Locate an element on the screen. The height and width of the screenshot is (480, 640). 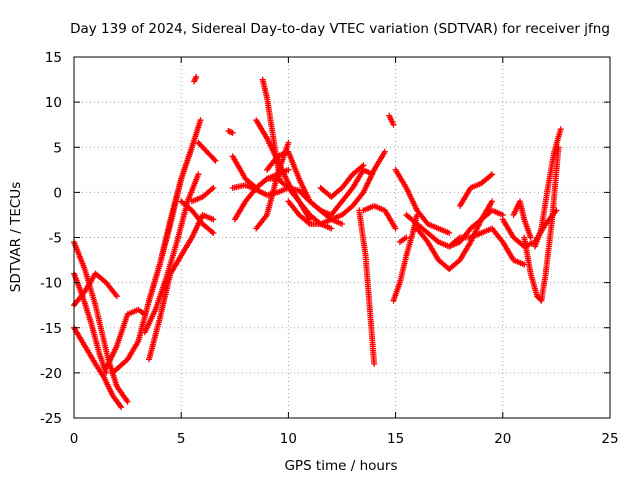
y-tick-label: -5 is located at coordinates (55, 239).